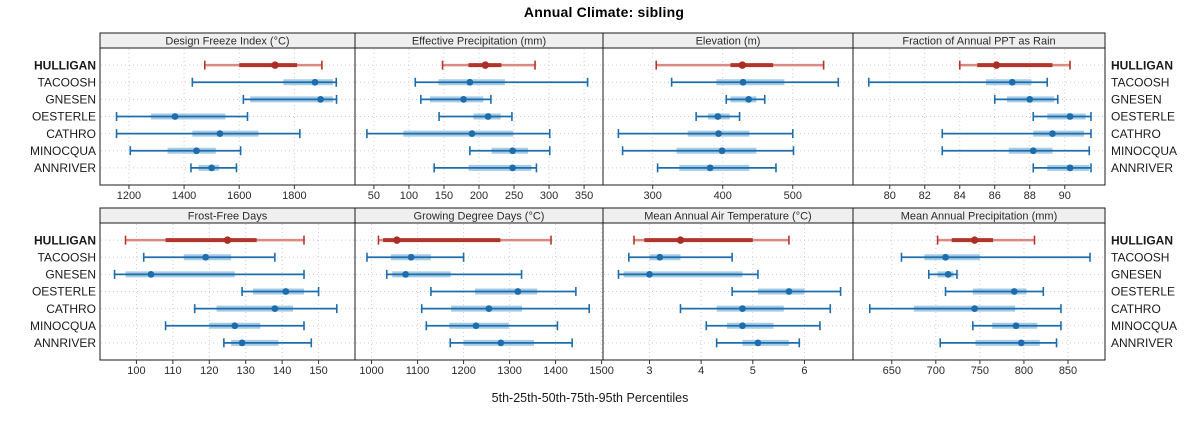 The width and height of the screenshot is (1200, 425). Describe the element at coordinates (175, 116) in the screenshot. I see `panel-design-freeze-index-c-series-oesterle-median-dot` at that location.